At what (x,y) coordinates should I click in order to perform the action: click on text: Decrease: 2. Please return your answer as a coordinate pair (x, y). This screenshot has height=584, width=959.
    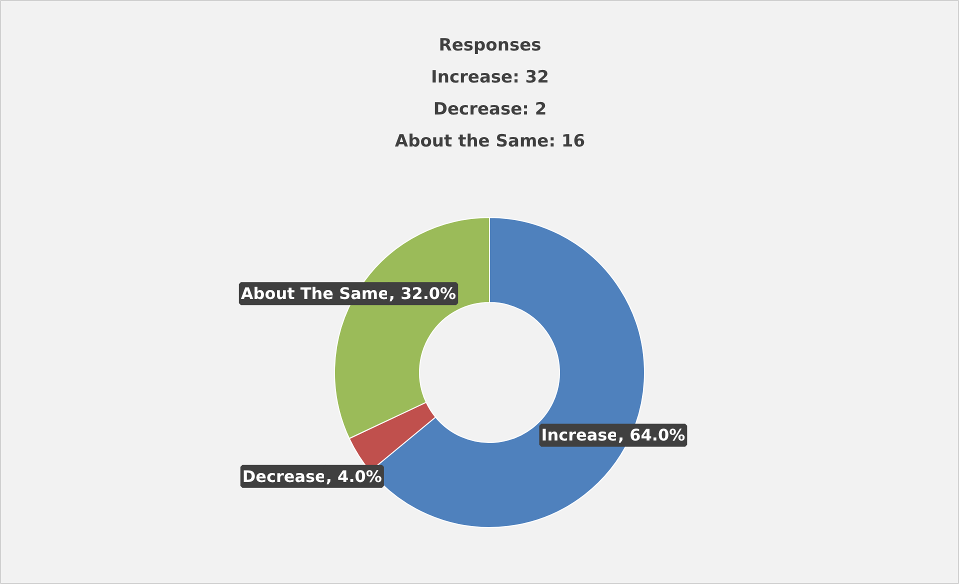
    Looking at the image, I should click on (490, 110).